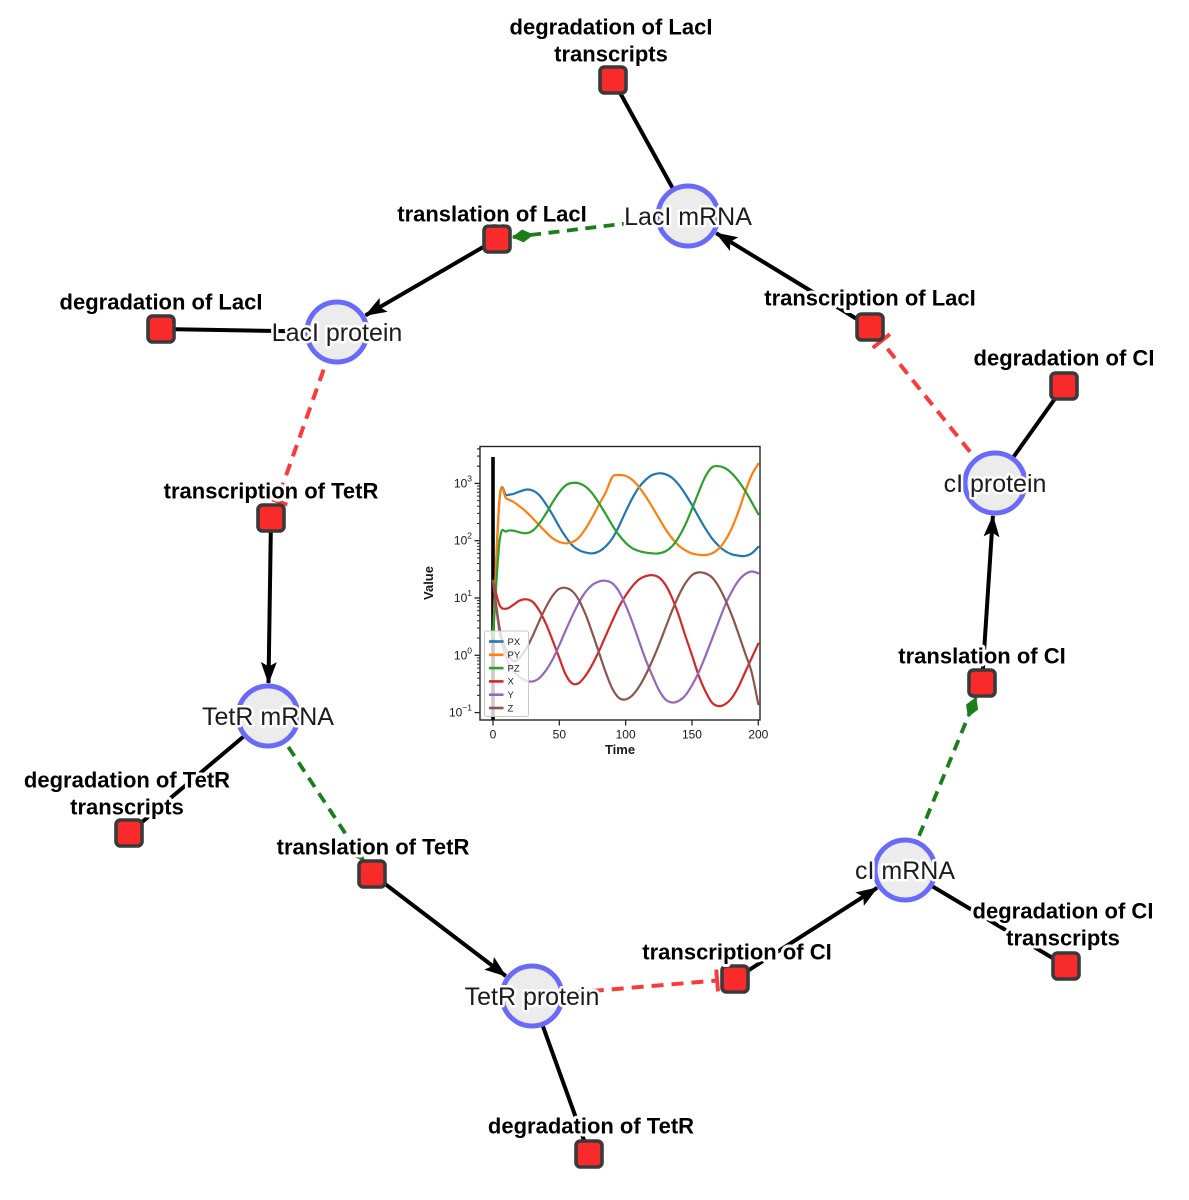 This screenshot has height=1200, width=1189. Describe the element at coordinates (511, 708) in the screenshot. I see `legend-label-Z: Z` at that location.